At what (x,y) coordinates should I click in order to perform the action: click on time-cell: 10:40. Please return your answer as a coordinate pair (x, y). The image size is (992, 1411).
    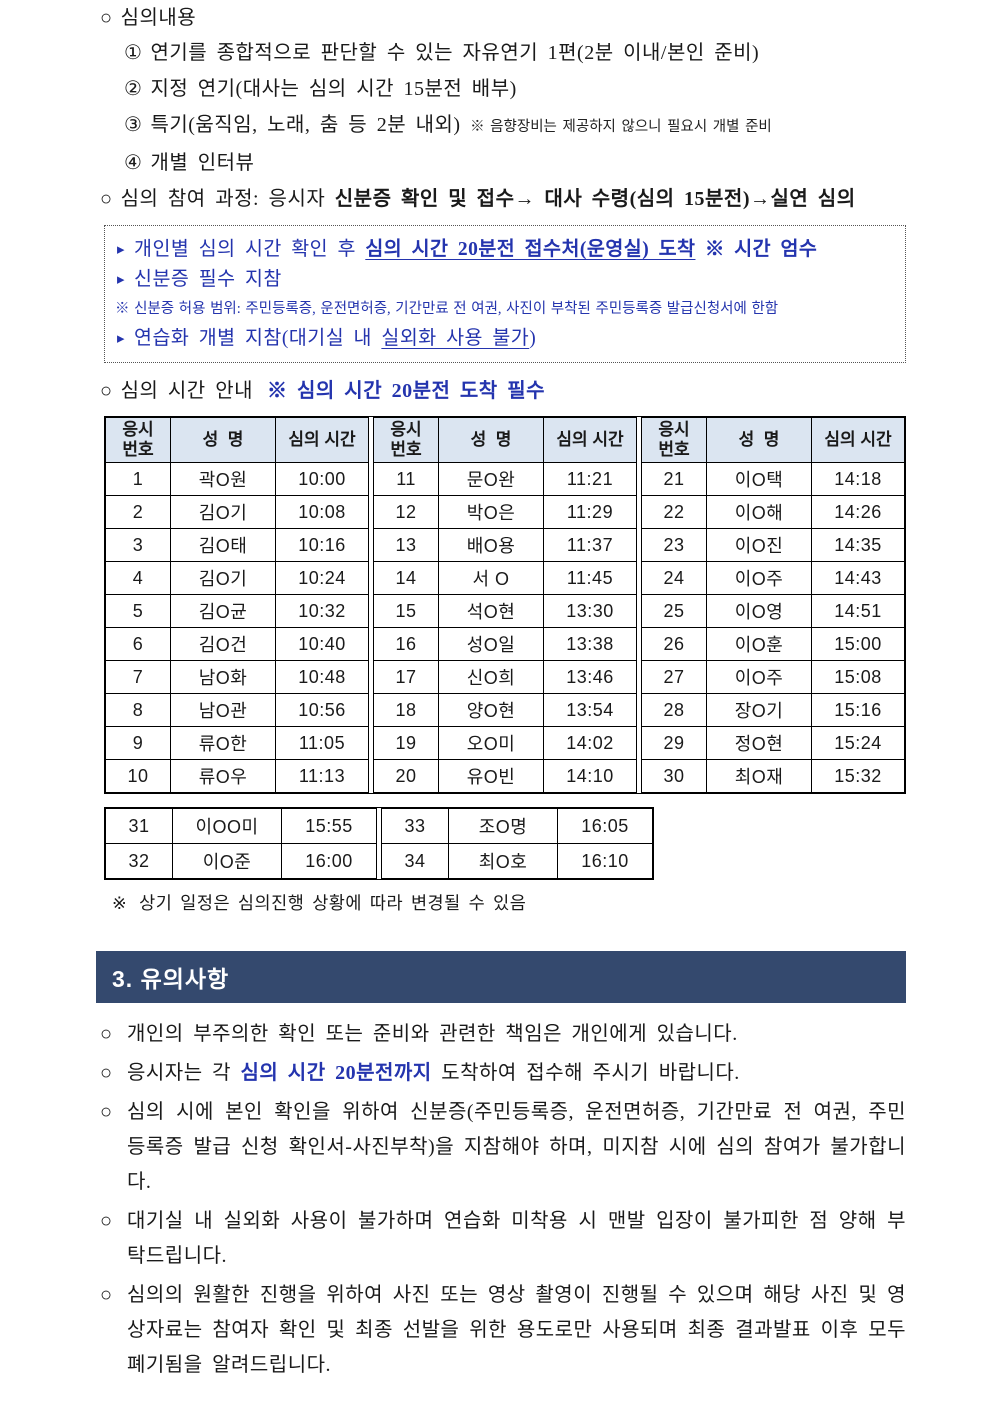
    Looking at the image, I should click on (322, 644).